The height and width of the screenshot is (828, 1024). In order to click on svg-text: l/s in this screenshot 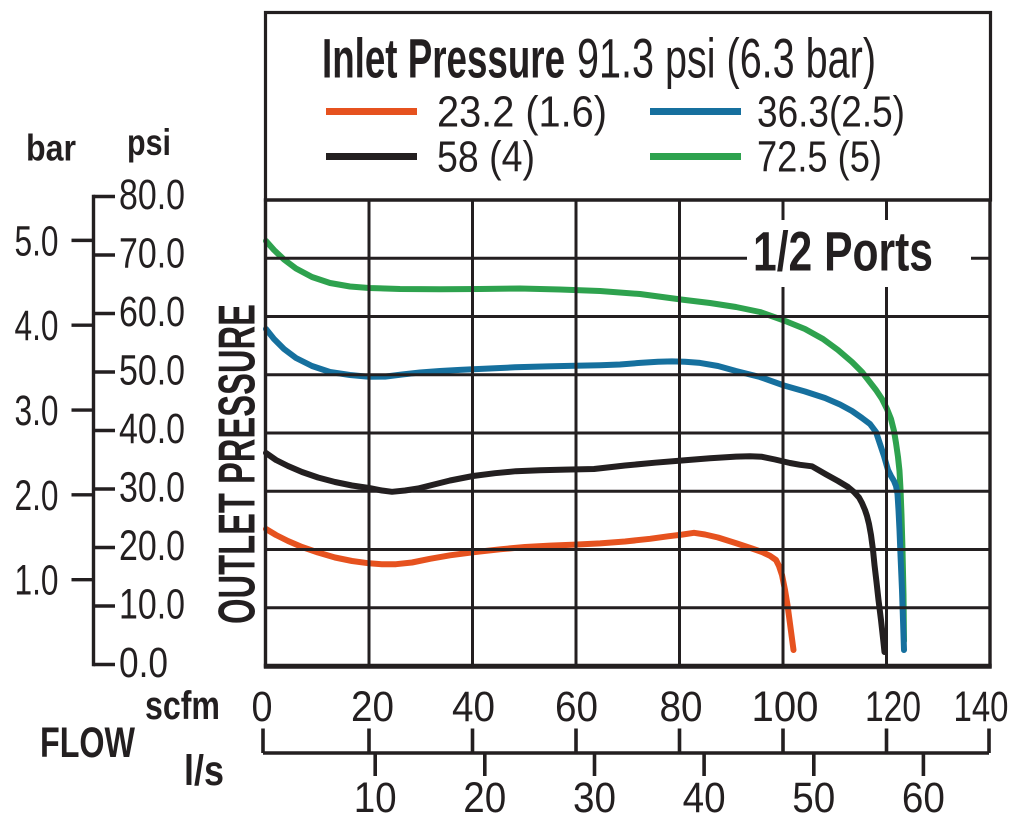, I will do `click(204, 771)`.